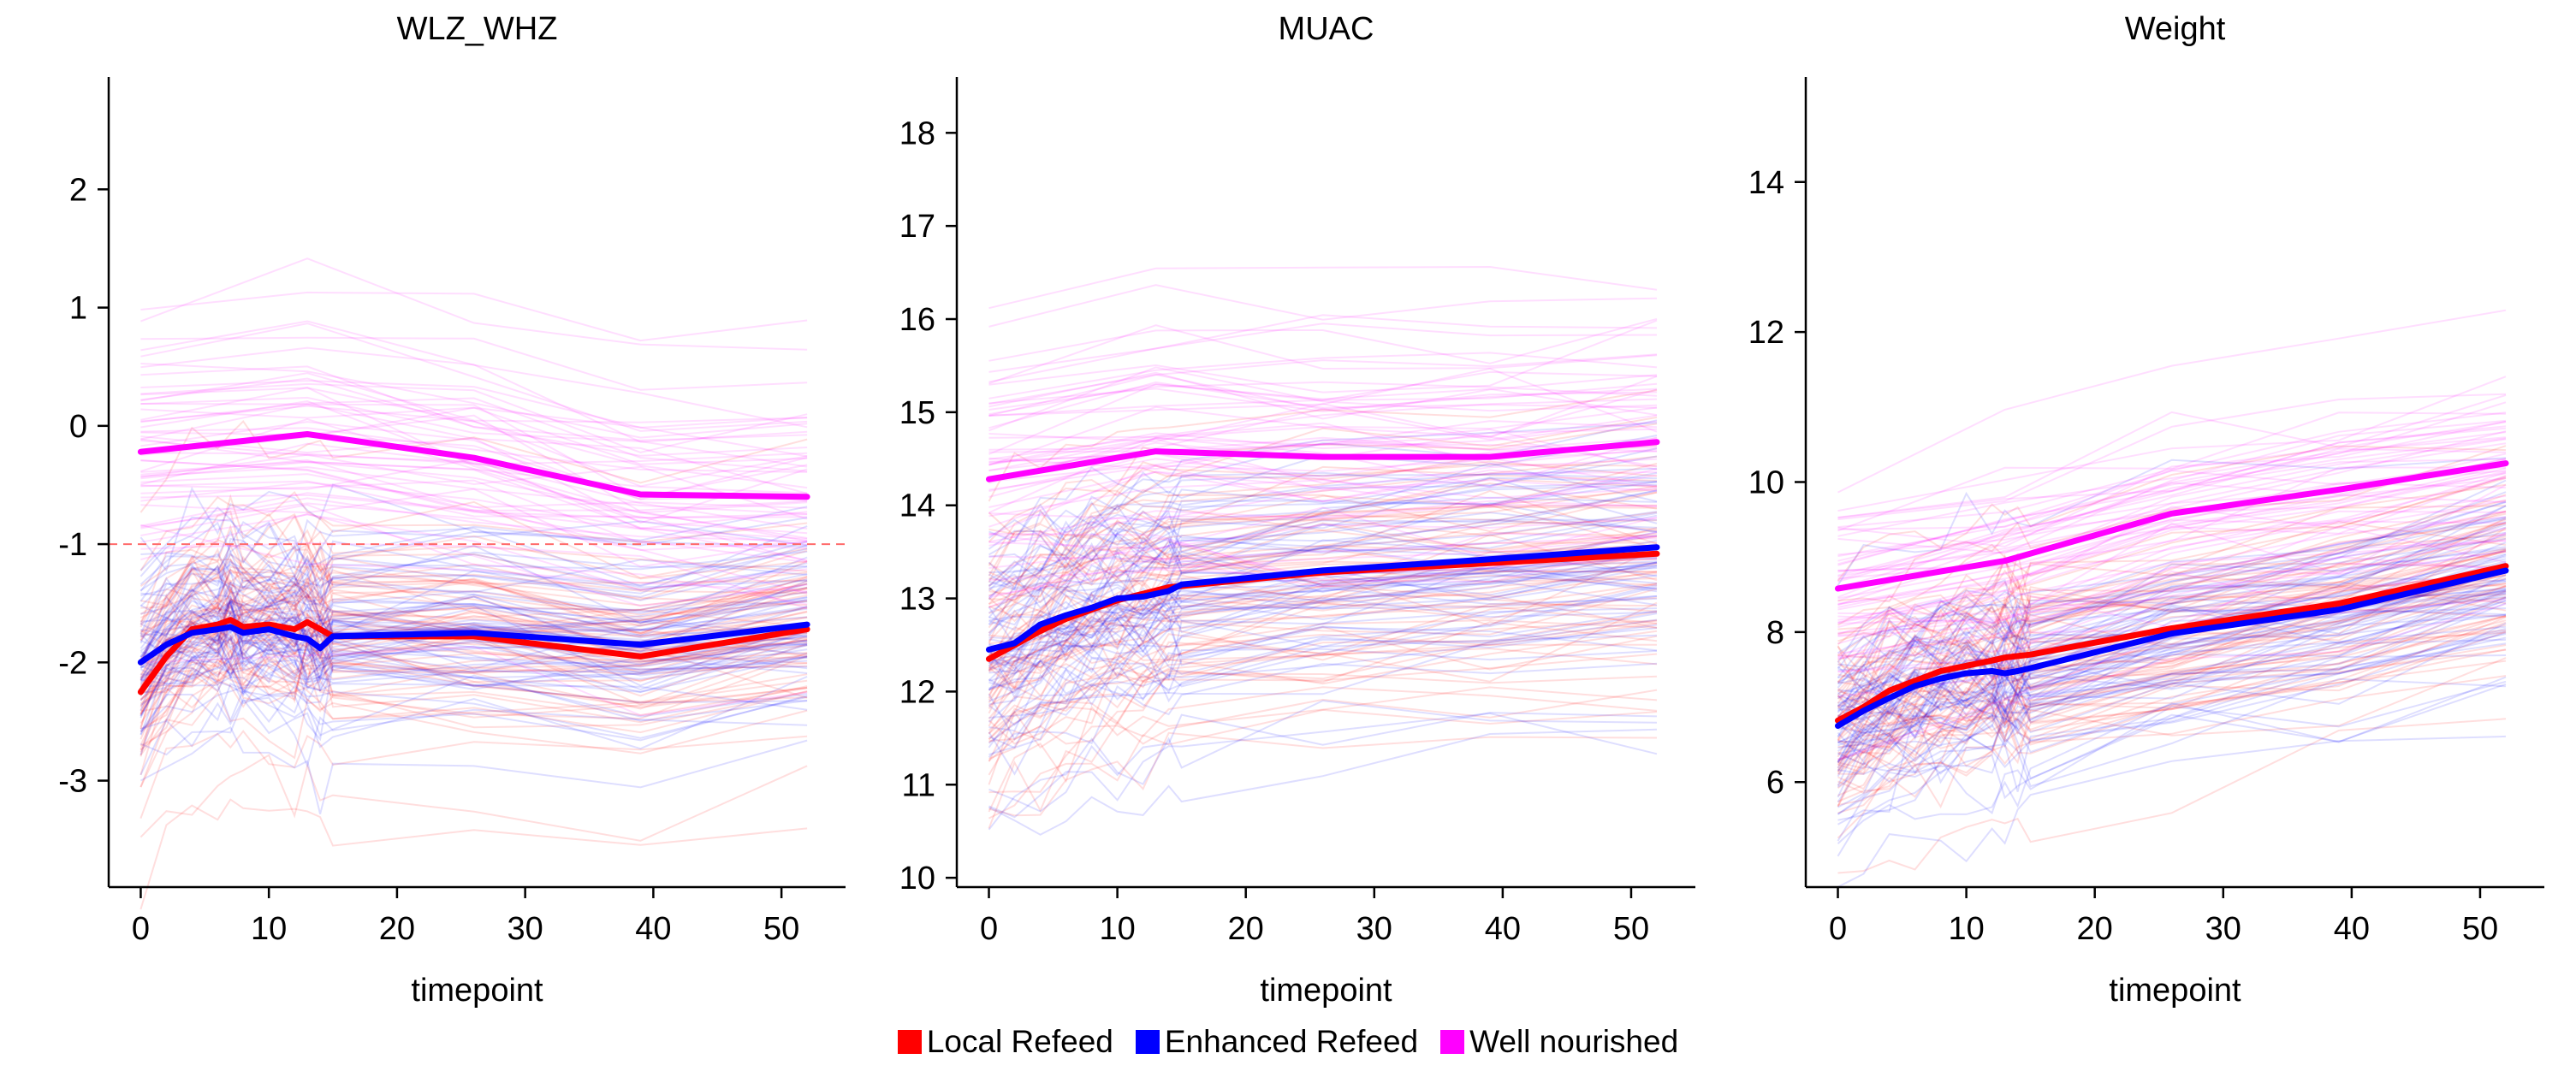 The image size is (2576, 1077). I want to click on x-tick-label: 0, so click(1838, 929).